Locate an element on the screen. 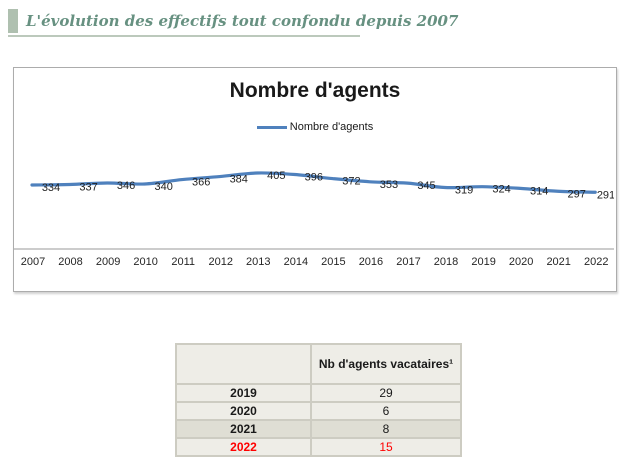  data-label: 366 is located at coordinates (201, 183).